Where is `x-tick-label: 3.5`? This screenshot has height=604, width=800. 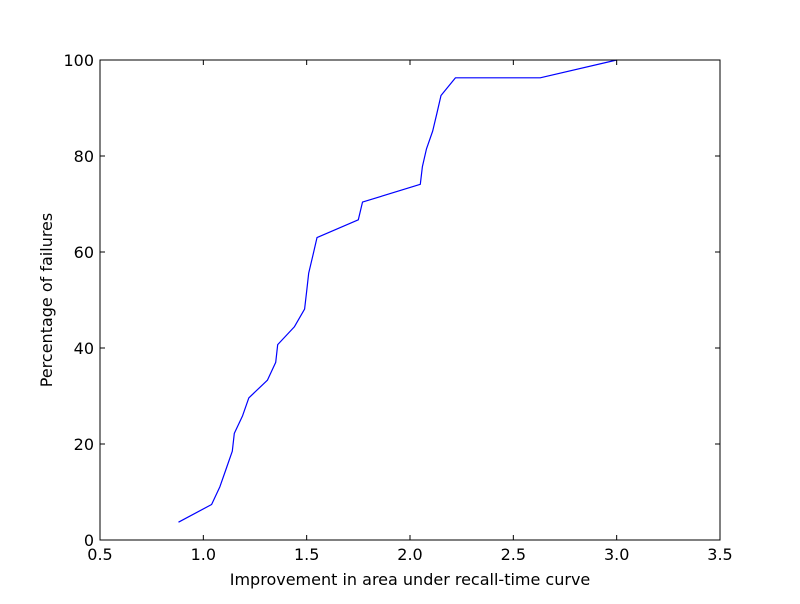 x-tick-label: 3.5 is located at coordinates (719, 554).